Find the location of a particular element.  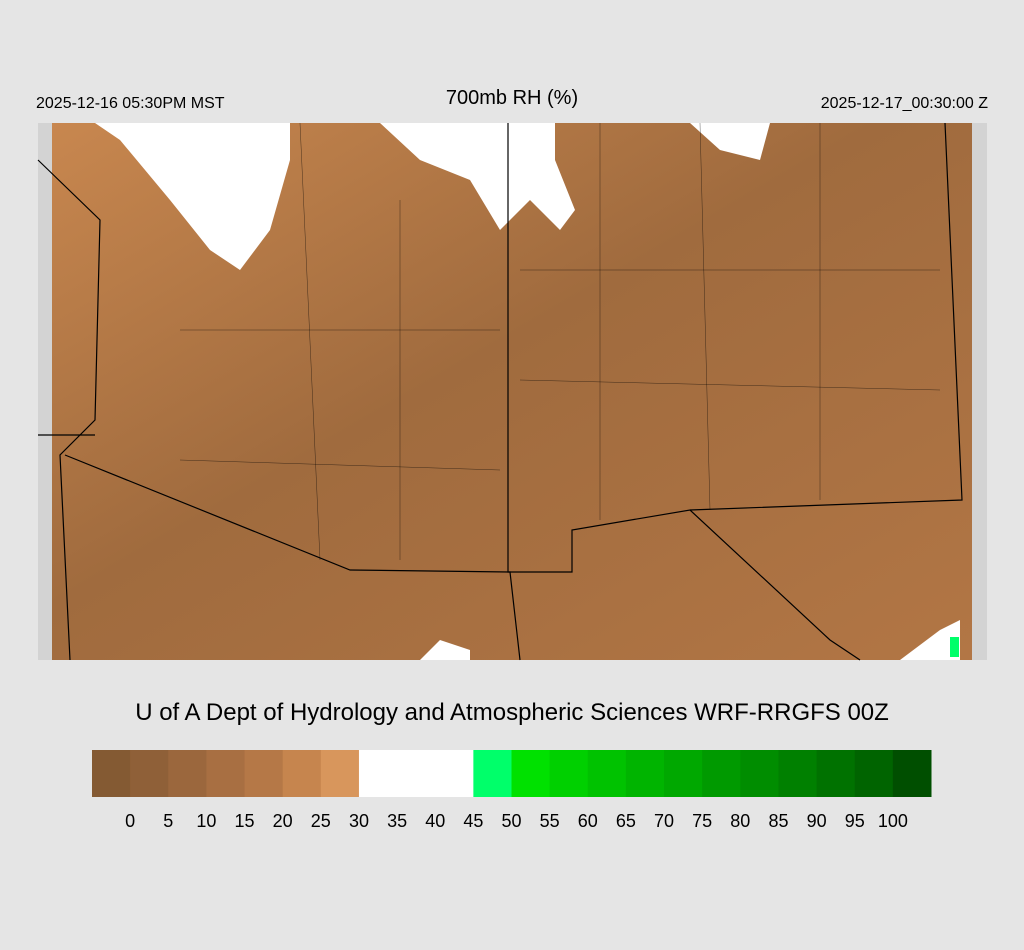

colorbar-label: 65 is located at coordinates (626, 821).